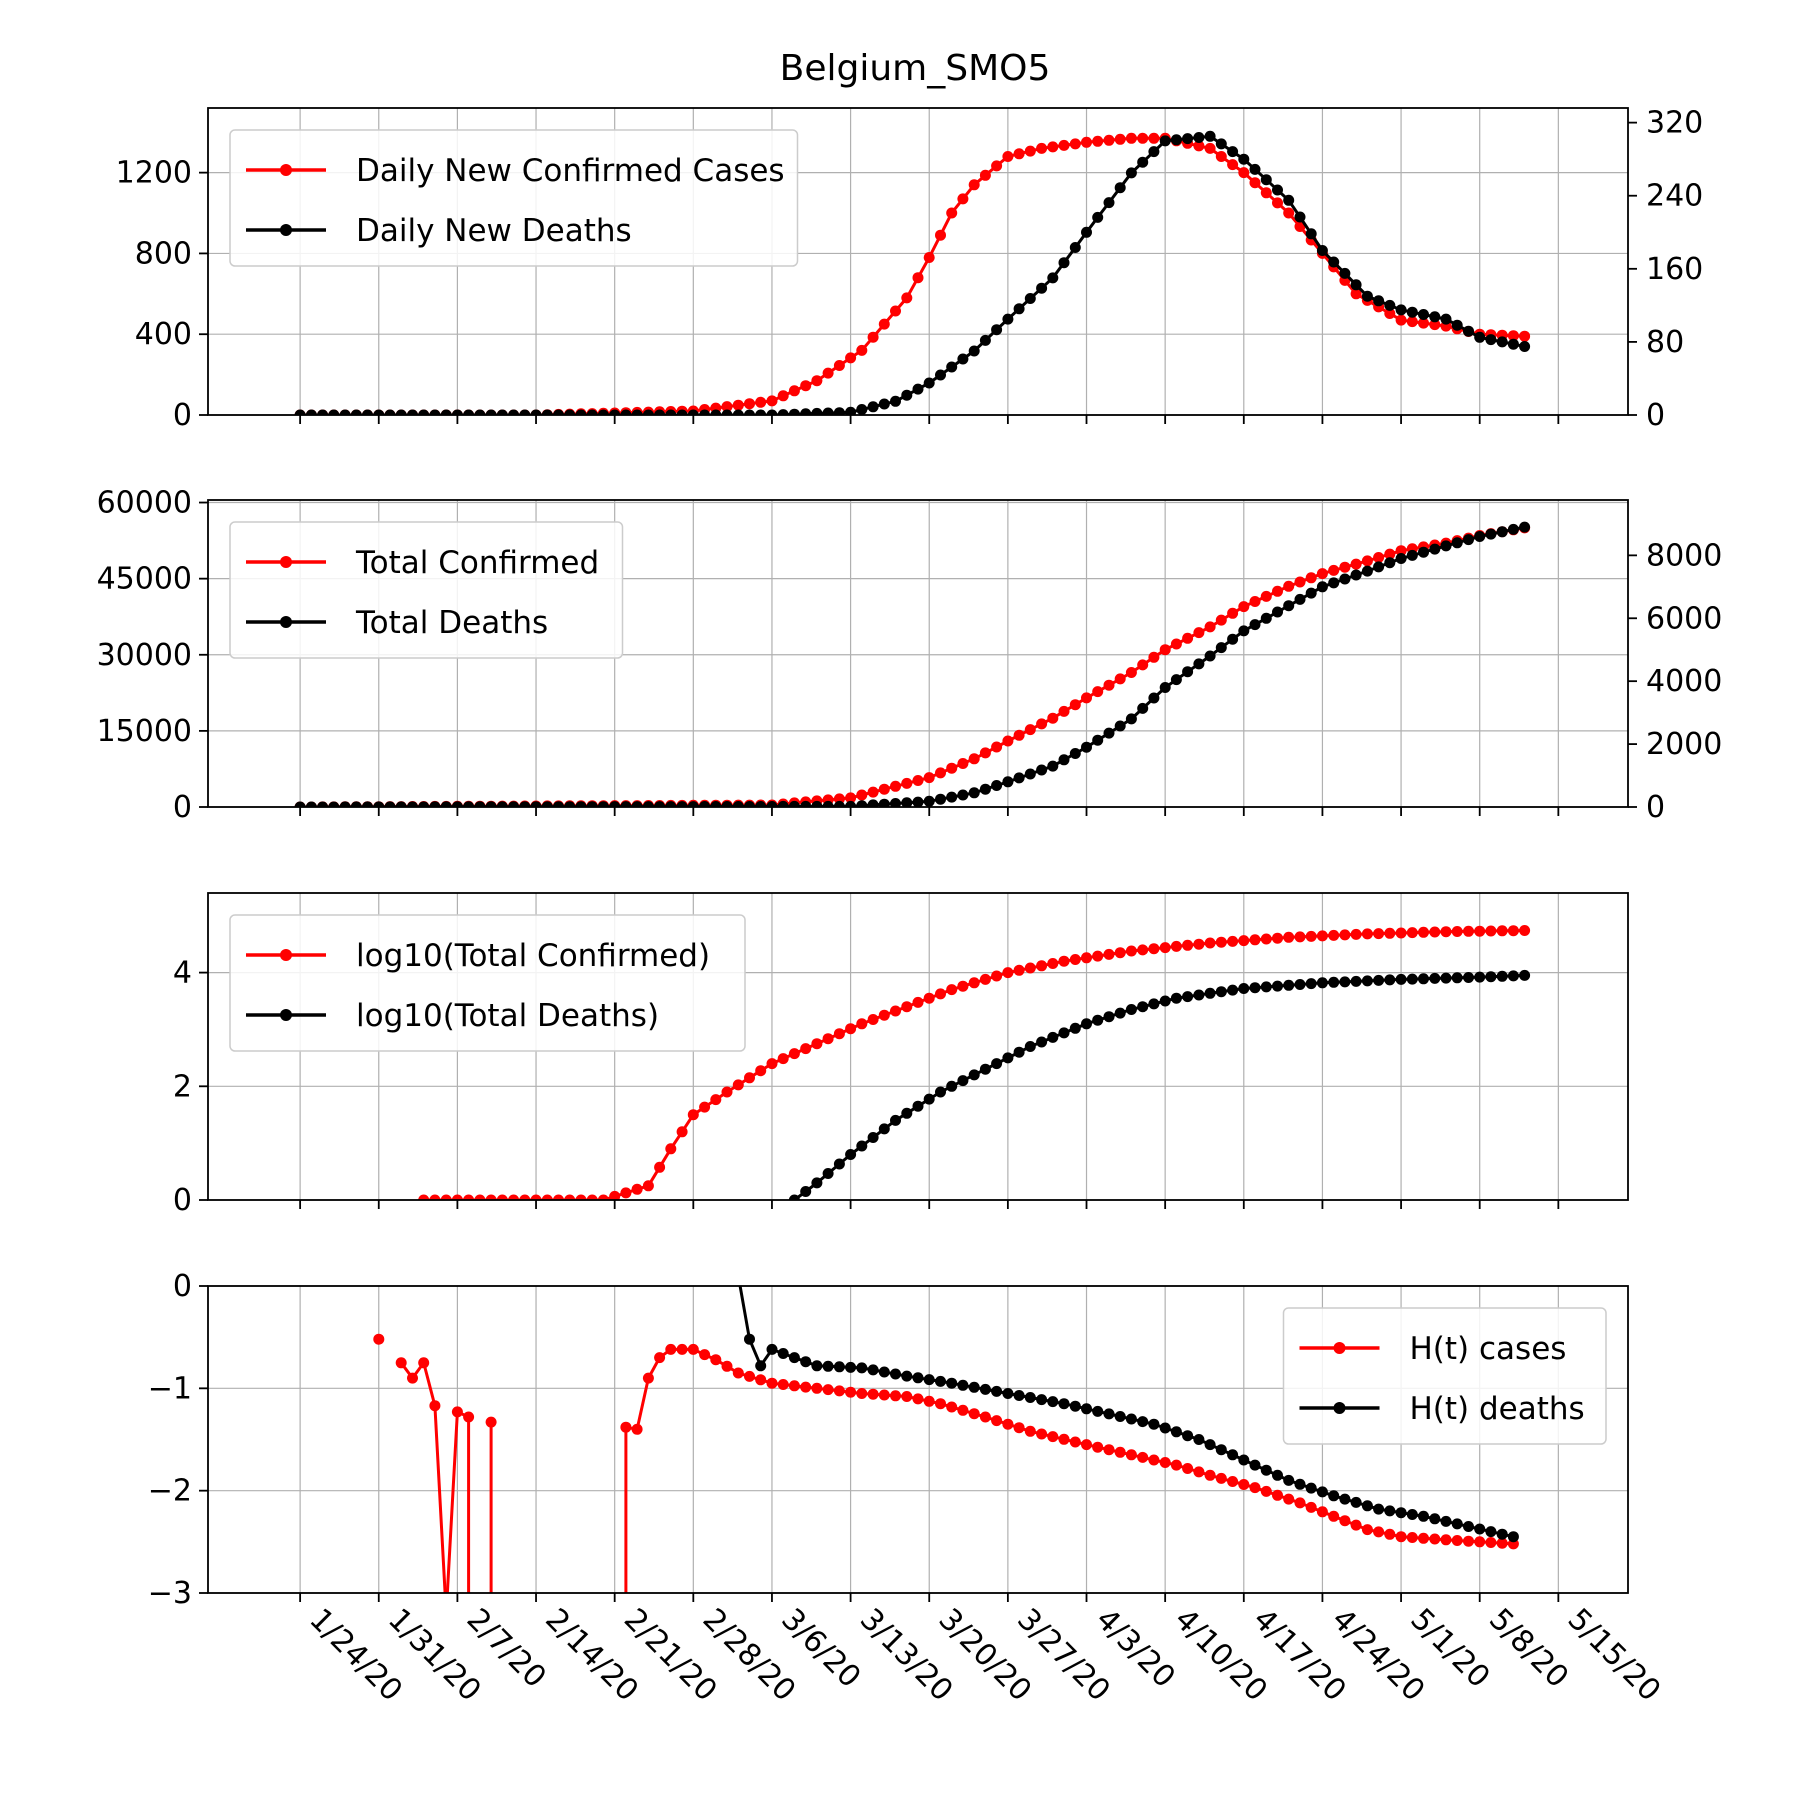 This screenshot has height=1800, width=1800. What do you see at coordinates (182, 807) in the screenshot?
I see `y-tick-label: 0` at bounding box center [182, 807].